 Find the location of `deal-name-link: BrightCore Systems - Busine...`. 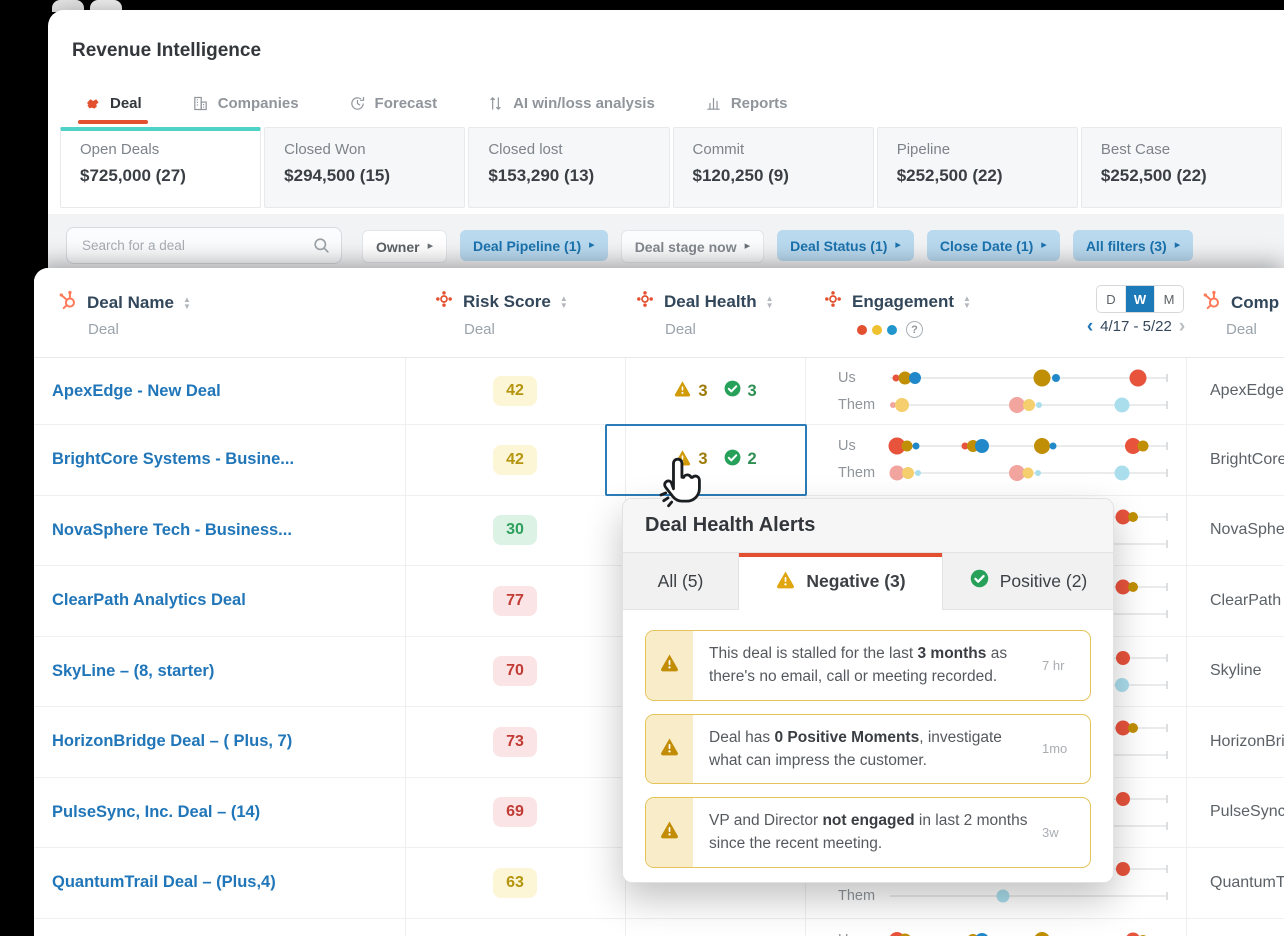

deal-name-link: BrightCore Systems - Busine... is located at coordinates (173, 459).